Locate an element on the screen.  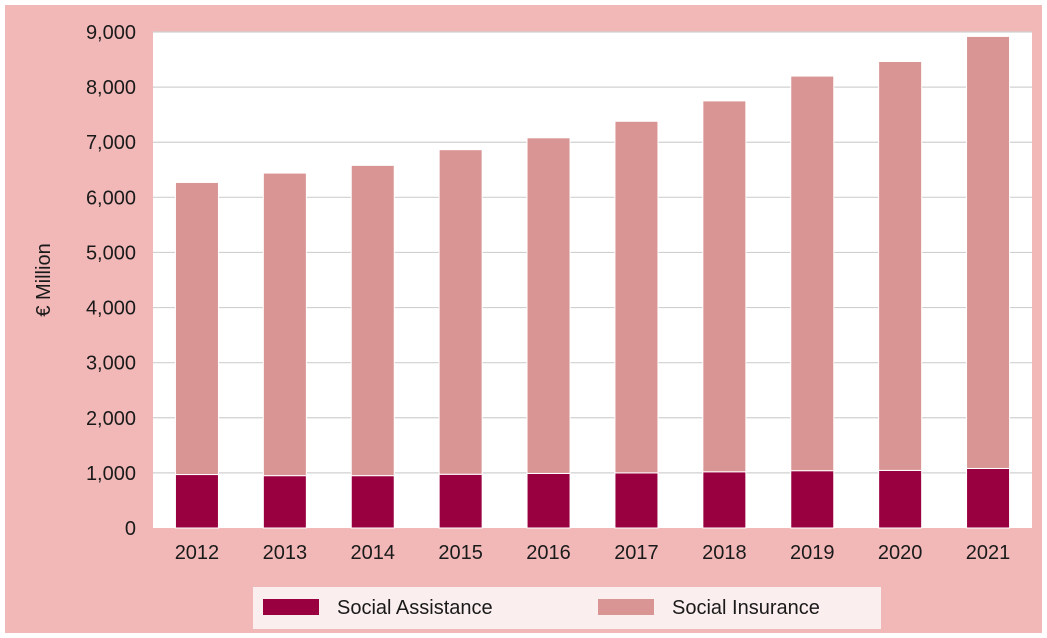
y-tick-label: 6,000 is located at coordinates (111, 198).